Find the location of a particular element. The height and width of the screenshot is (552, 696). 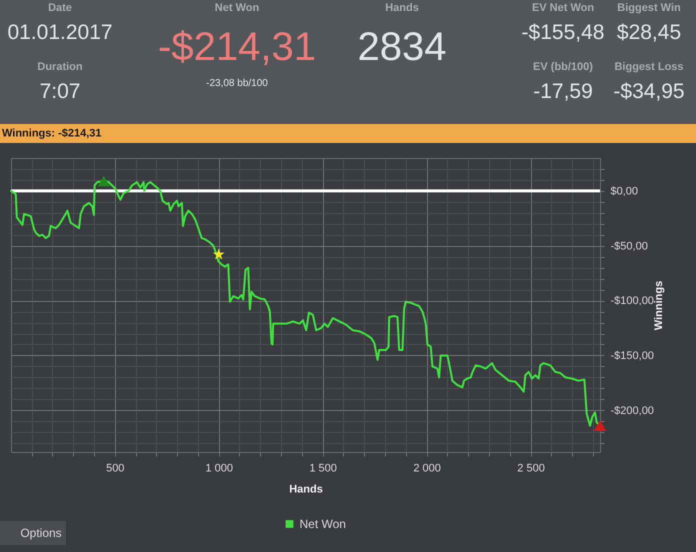

chart-title: Winnings: -$214,31 is located at coordinates (52, 134).